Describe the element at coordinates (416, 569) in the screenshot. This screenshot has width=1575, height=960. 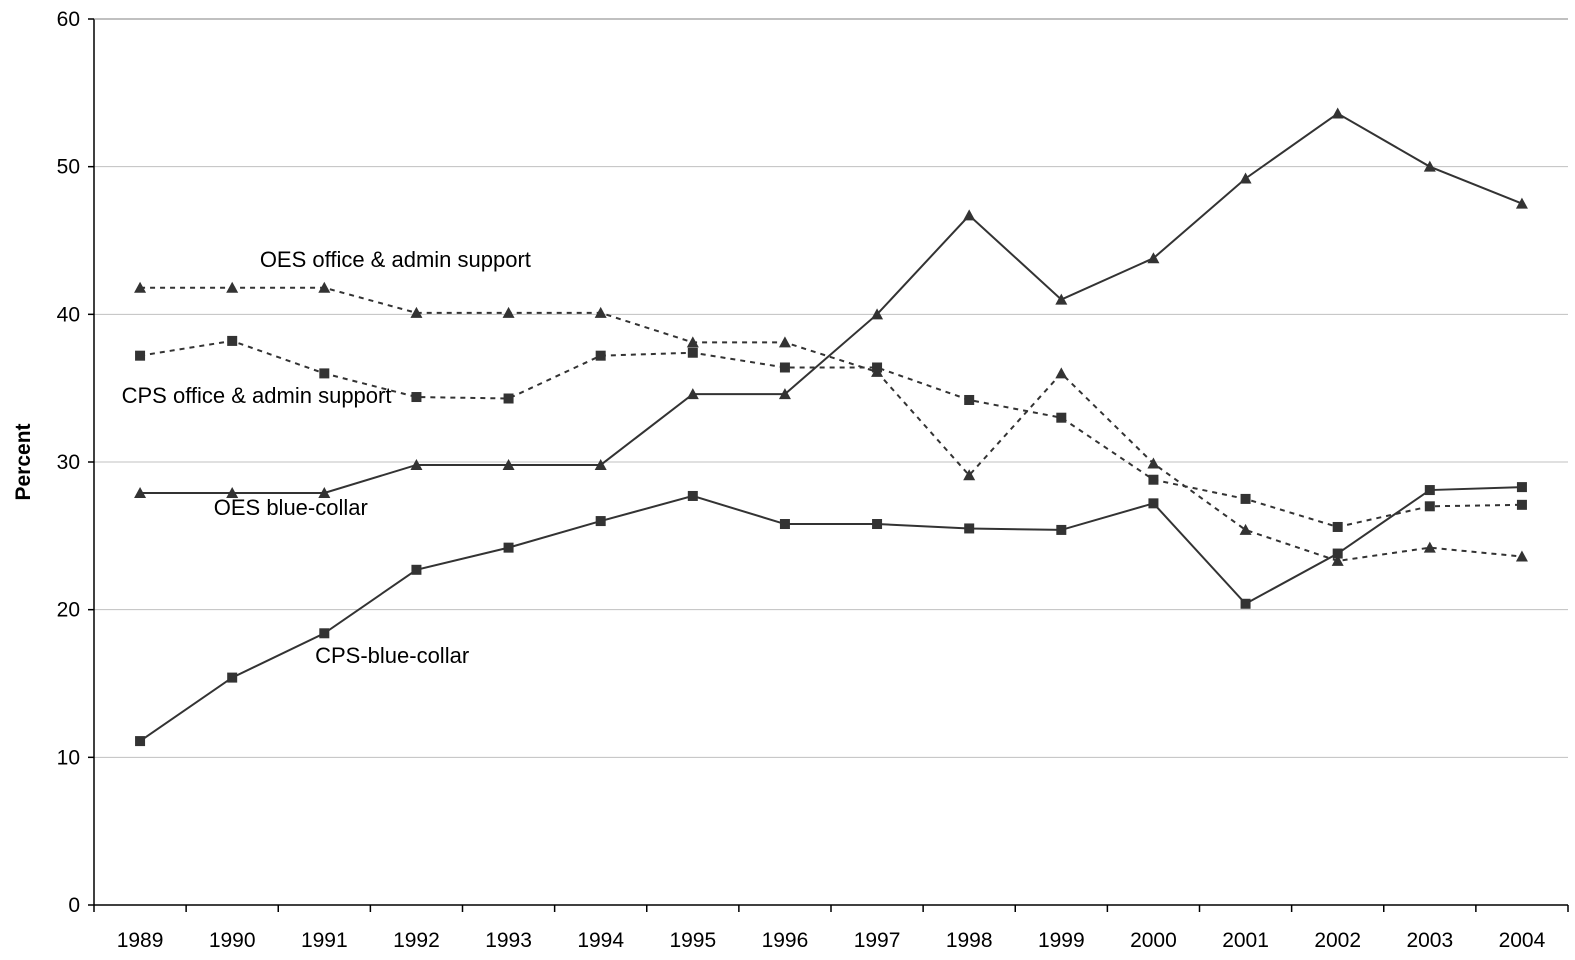
I see `series-4-point-1992` at that location.